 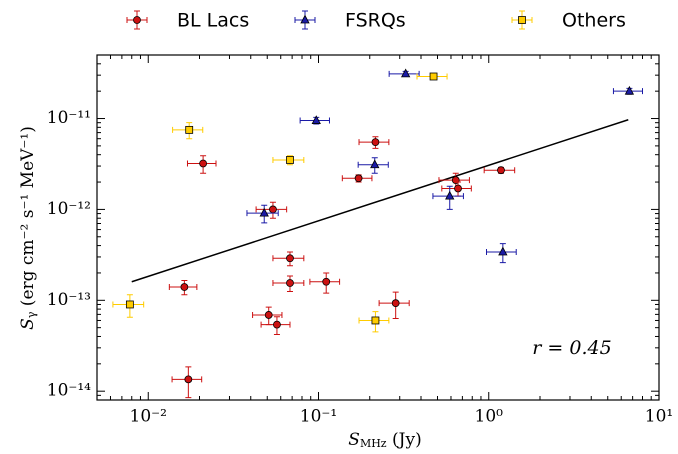 I want to click on y-tick-label: 10⁻¹¹, so click(x=69, y=118).